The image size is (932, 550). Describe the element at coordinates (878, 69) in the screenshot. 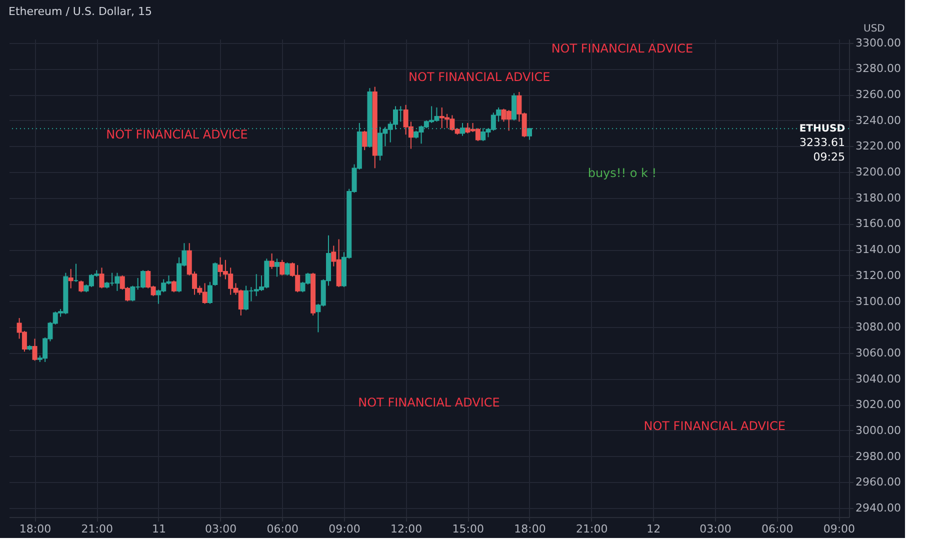

I see `y-tick-label: 3280.00` at that location.